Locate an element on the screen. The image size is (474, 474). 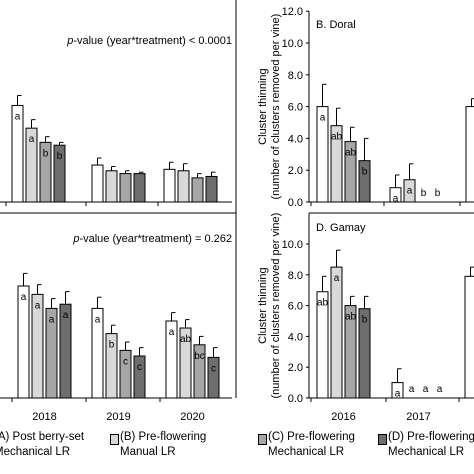
chart-c-sig-letter: b is located at coordinates (112, 345).